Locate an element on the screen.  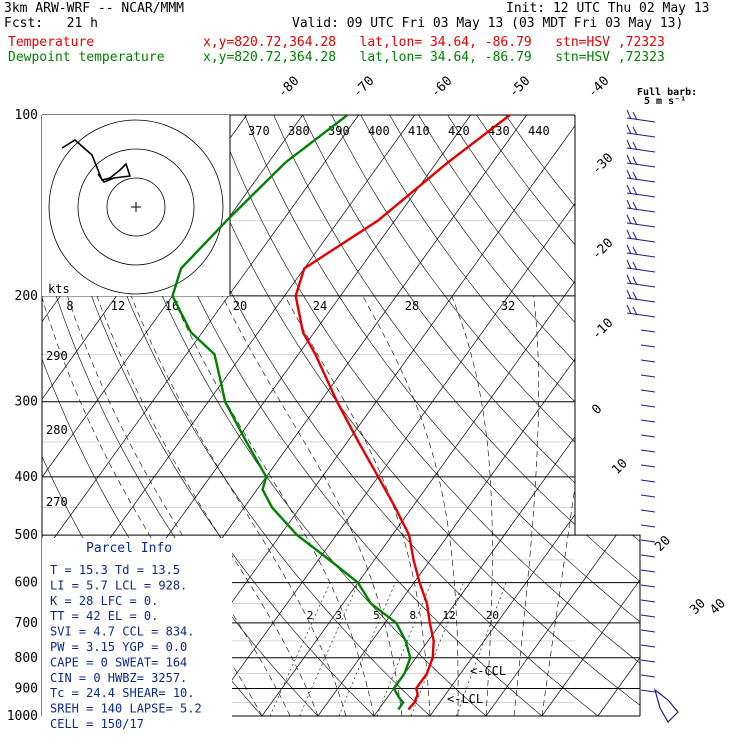
isotherm is located at coordinates (697, 415).